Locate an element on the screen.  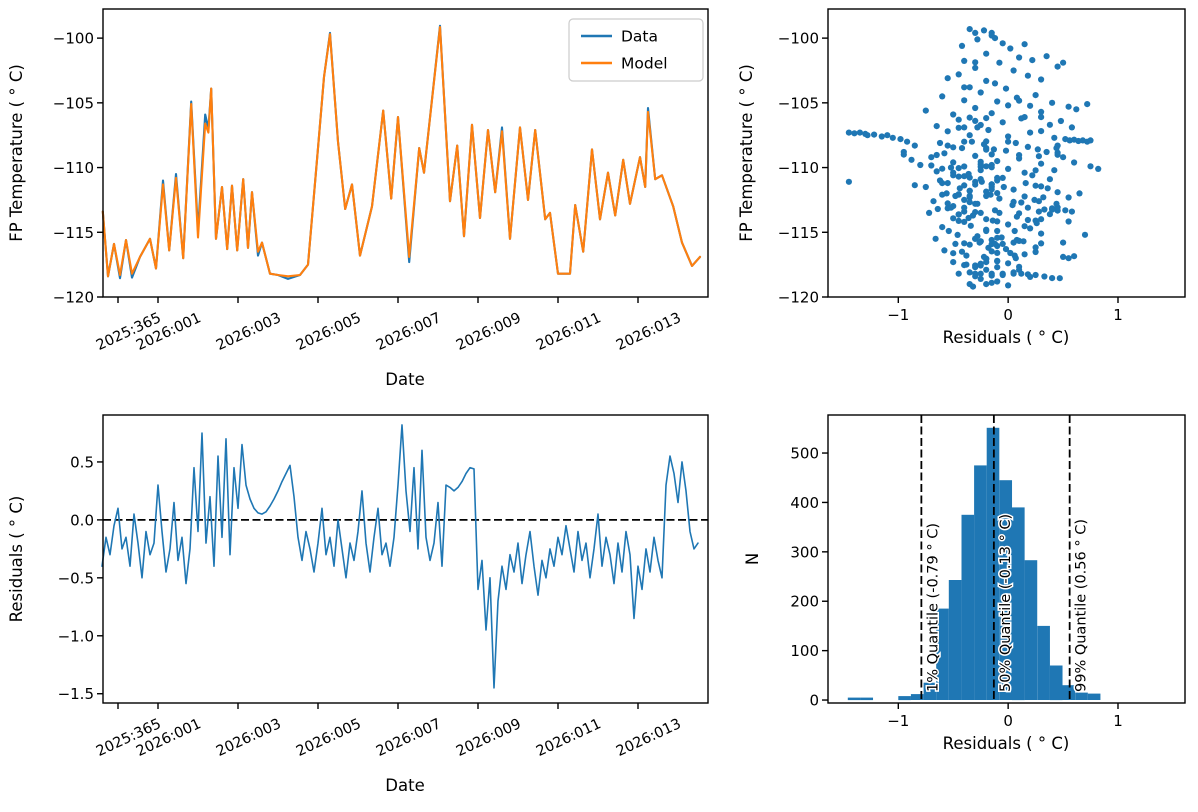
y-axis-label-residual-timeseries: Residuals ( ° C) is located at coordinates (16, 559).